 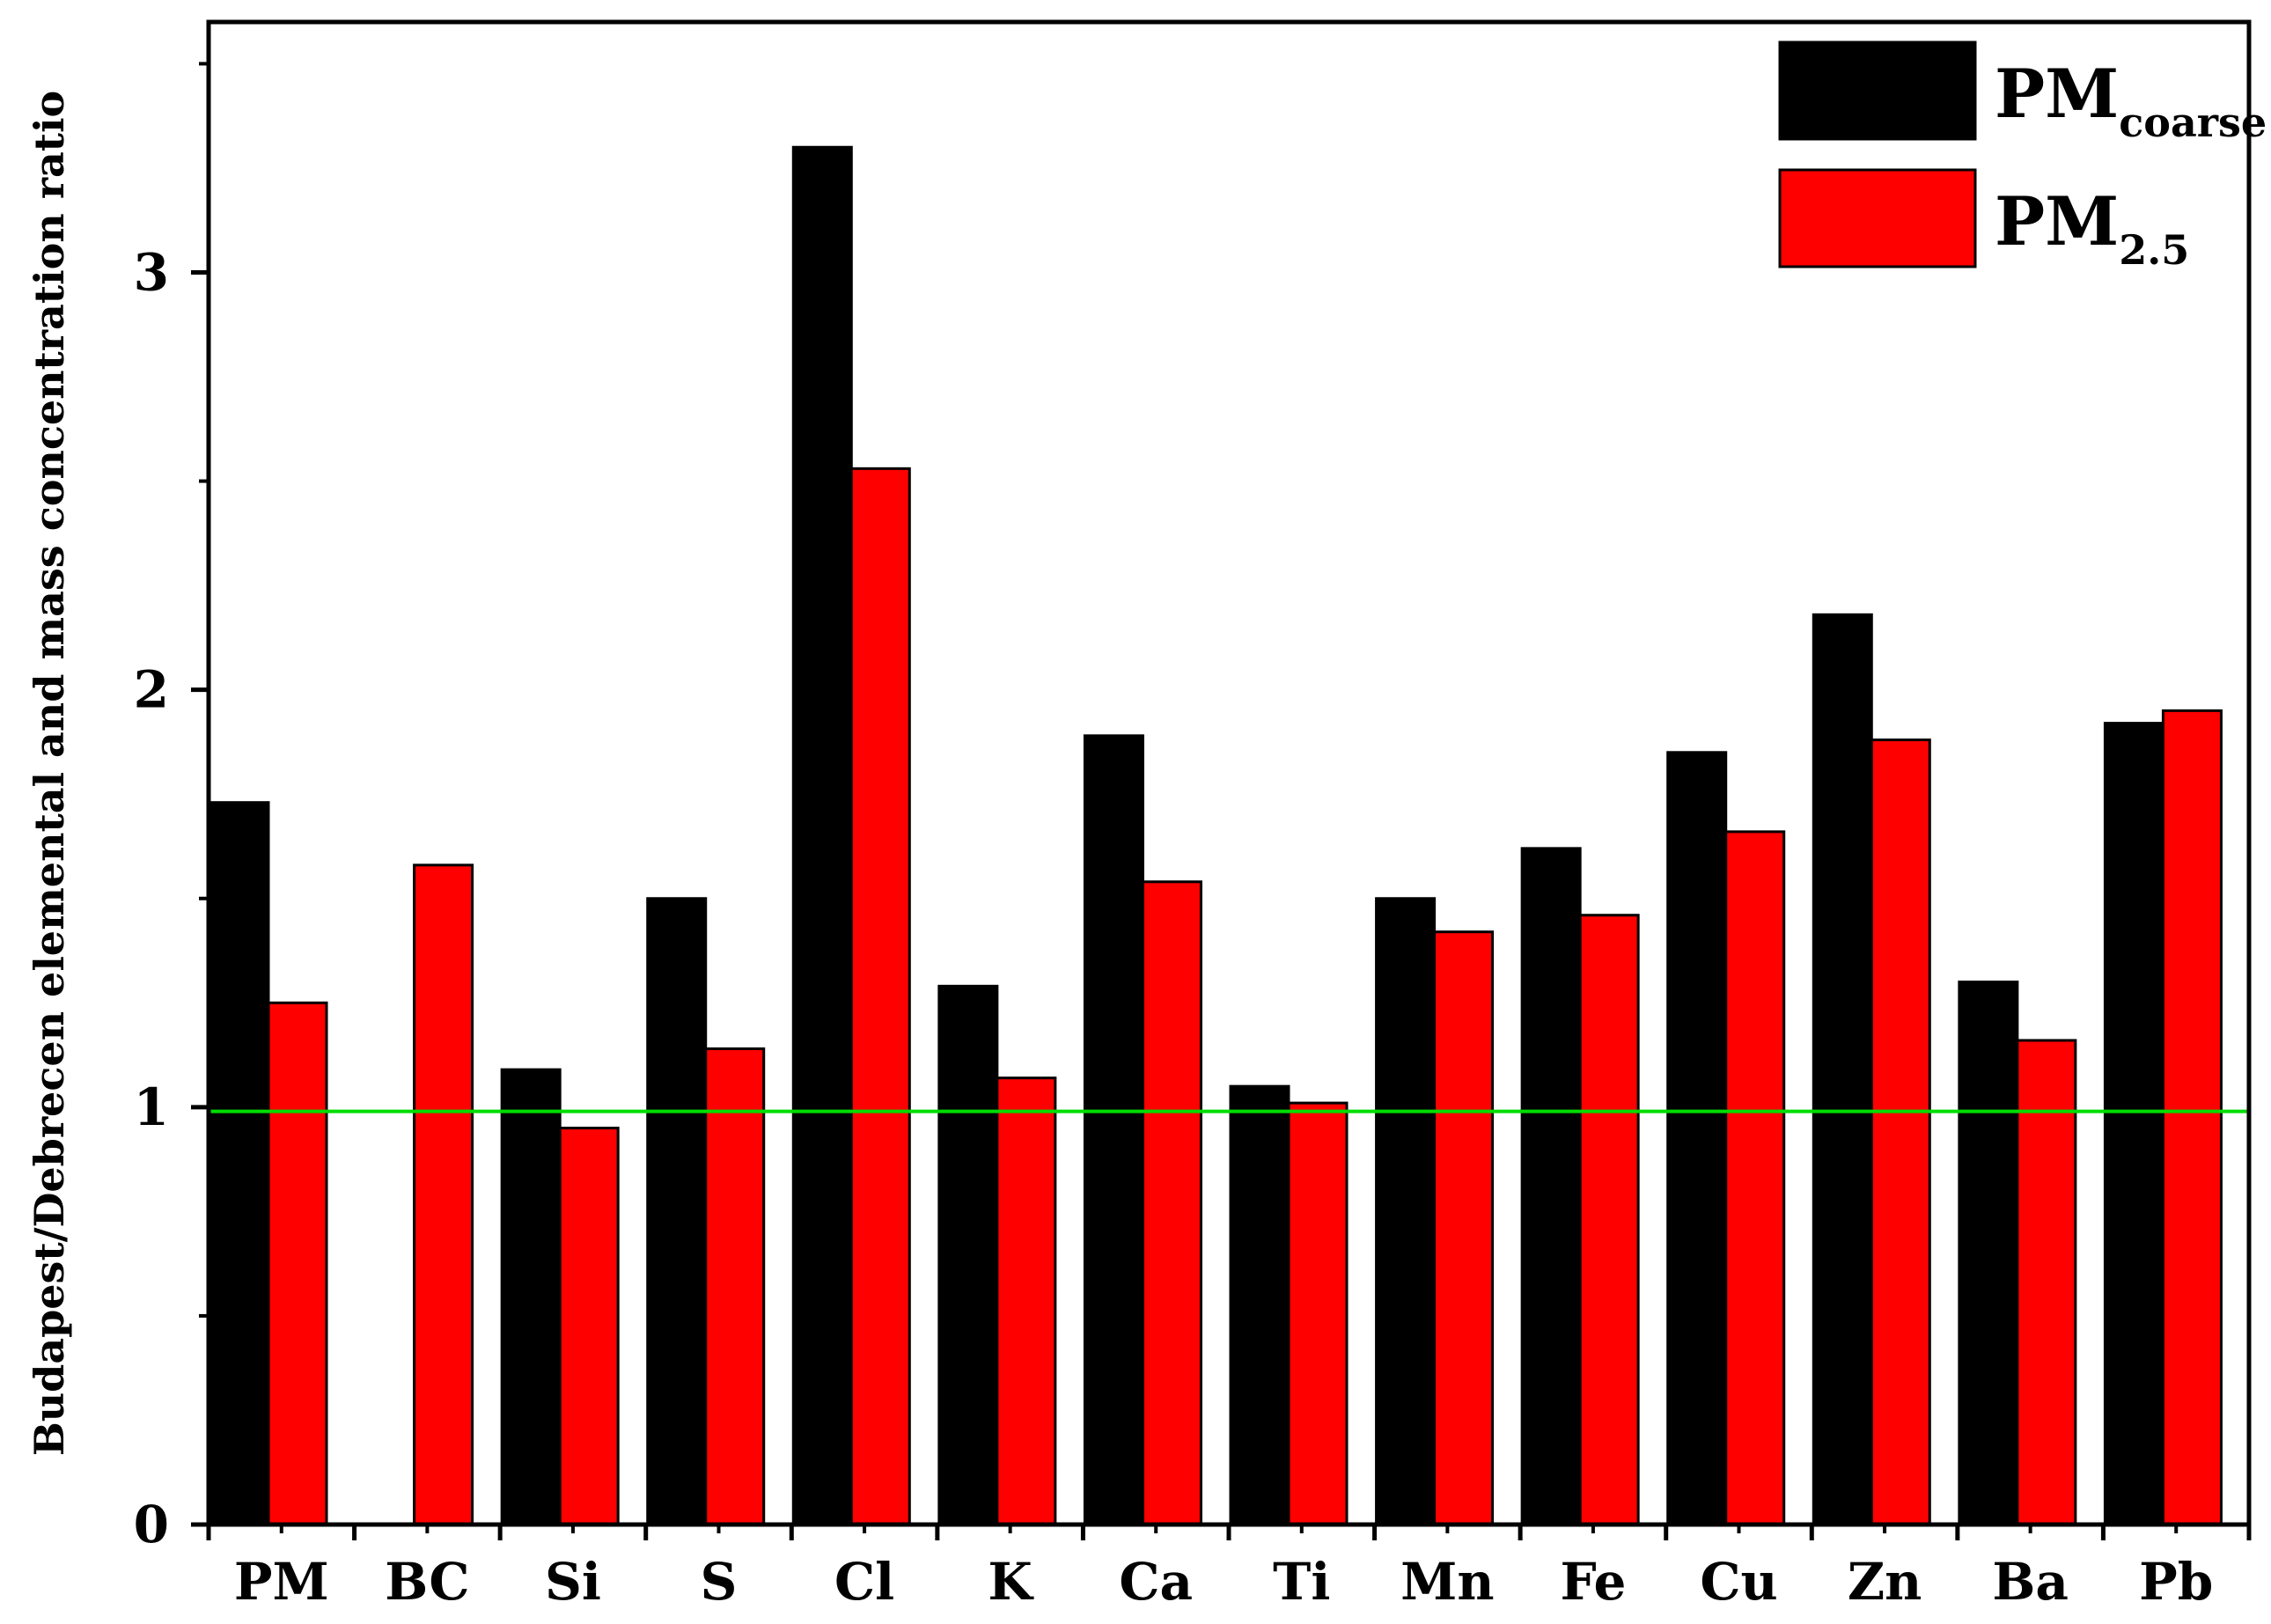 I want to click on x-tick-label-fe: Fe, so click(x=1593, y=1582).